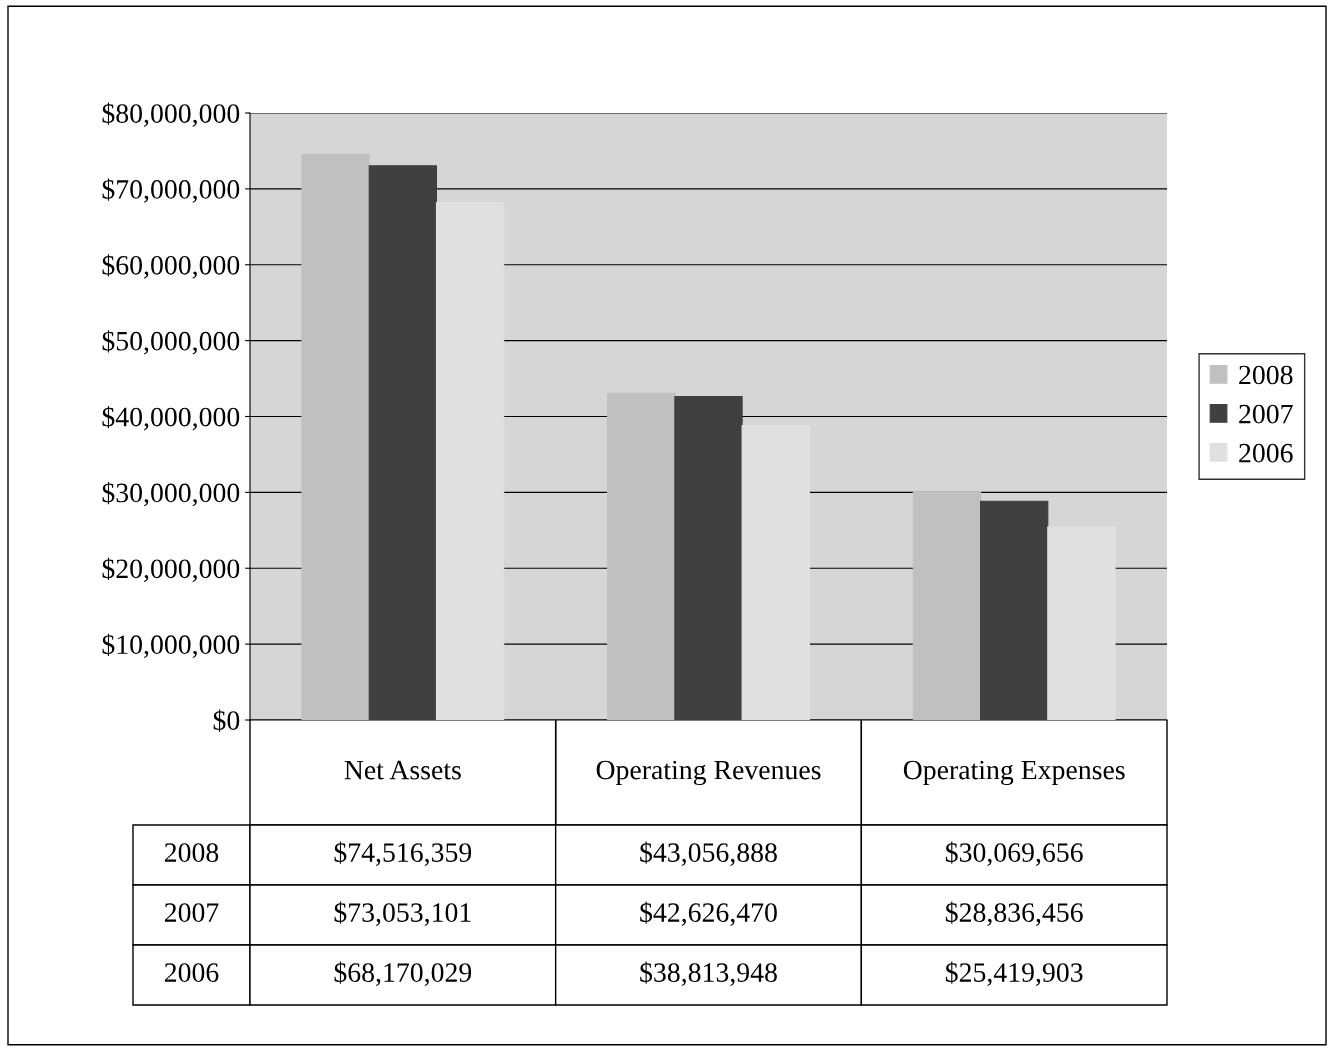 The height and width of the screenshot is (1051, 1334). What do you see at coordinates (1014, 853) in the screenshot?
I see `data-label: $30,069,656` at bounding box center [1014, 853].